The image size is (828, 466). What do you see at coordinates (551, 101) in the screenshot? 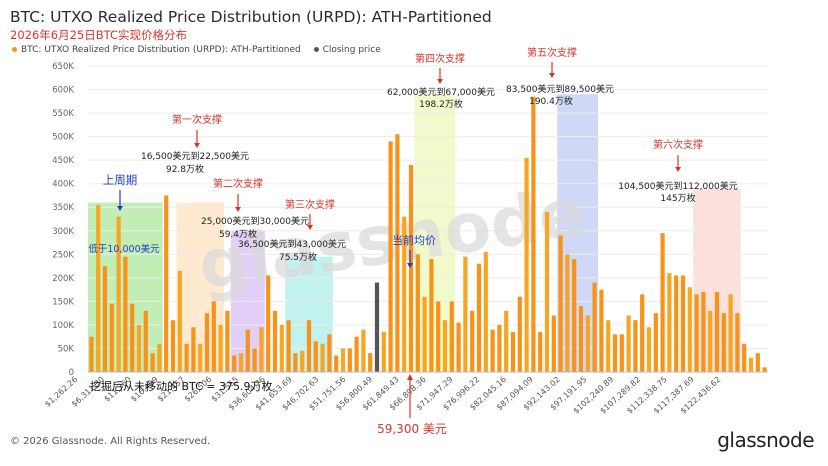
I see `zone-amount-5: 190.4万枚` at bounding box center [551, 101].